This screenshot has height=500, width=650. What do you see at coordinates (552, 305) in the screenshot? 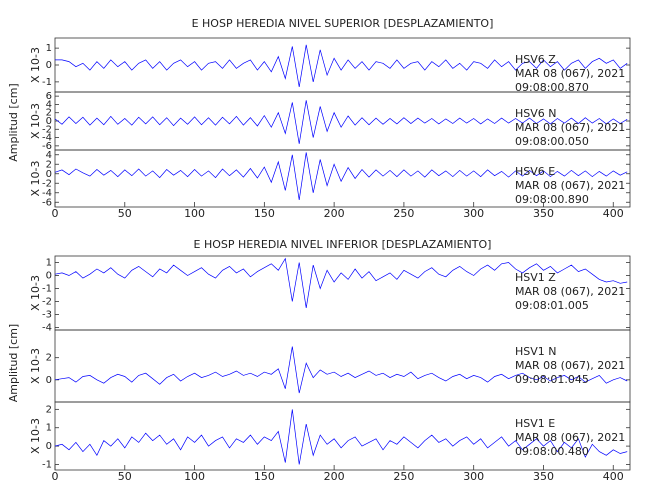
I see `trace-time: 09:08:01.005` at bounding box center [552, 305].